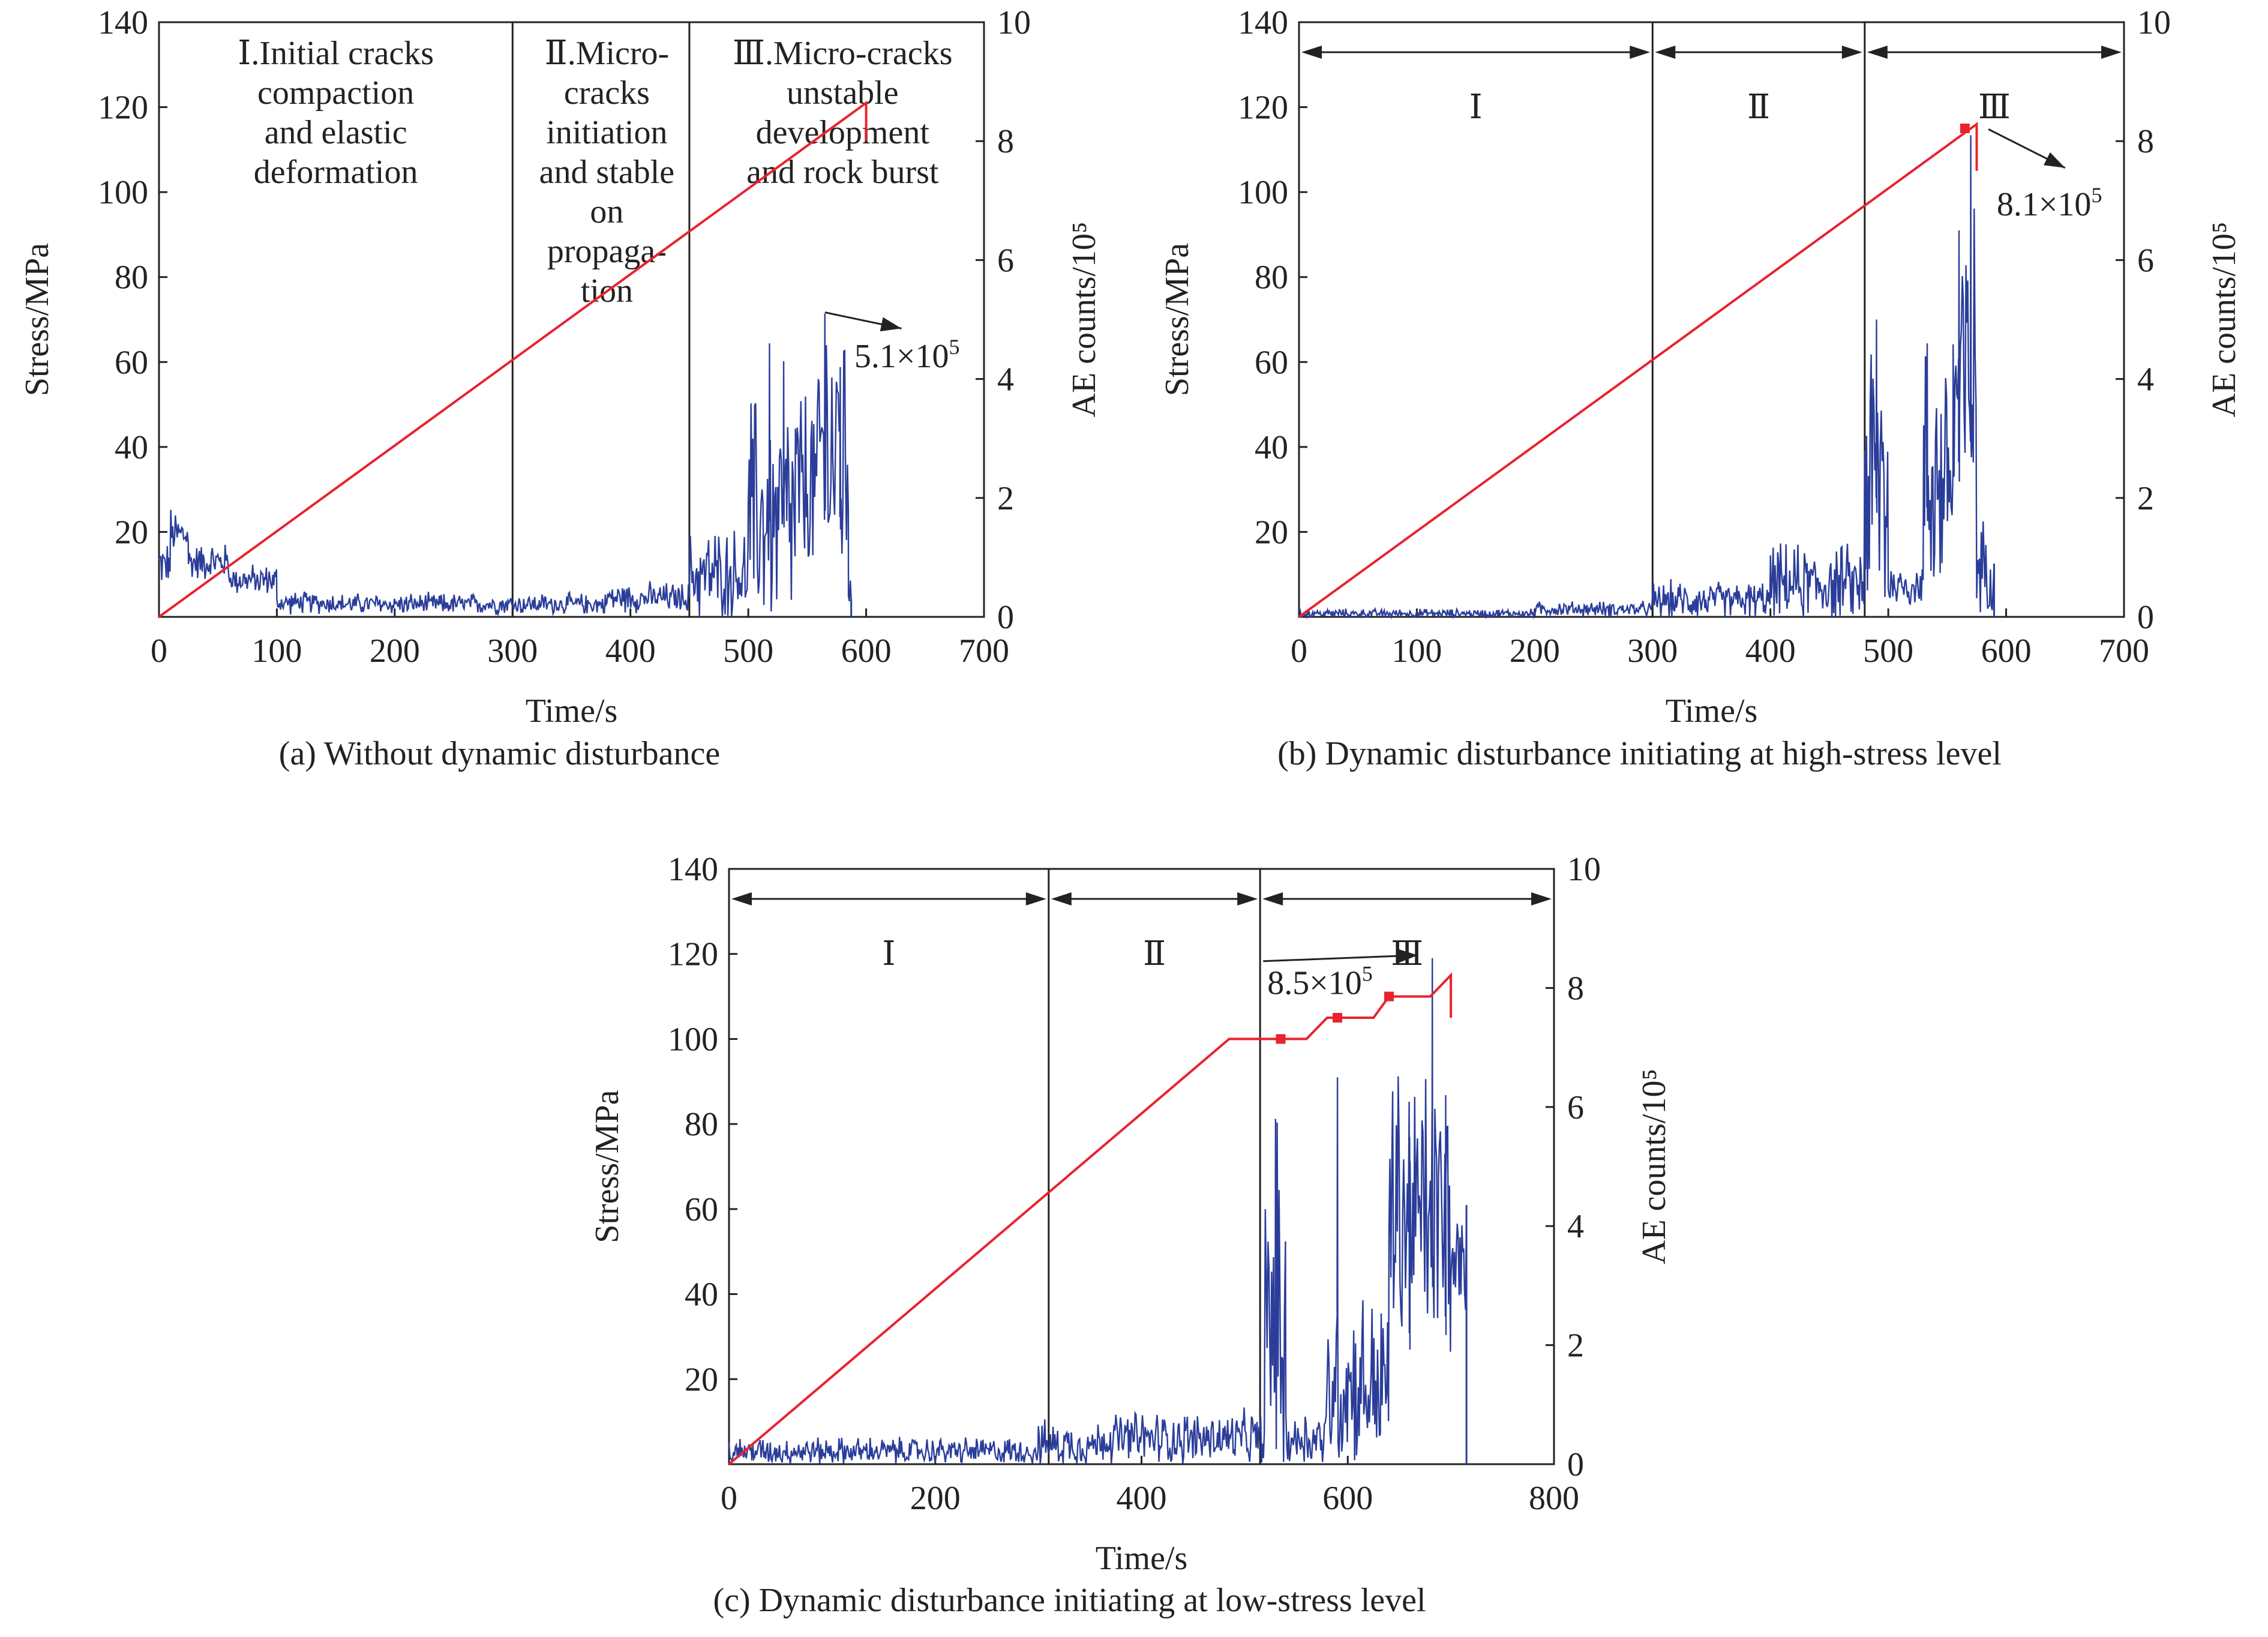 This screenshot has width=2268, height=1637. What do you see at coordinates (1758, 107) in the screenshot?
I see `phase-numeral: Ⅱ` at bounding box center [1758, 107].